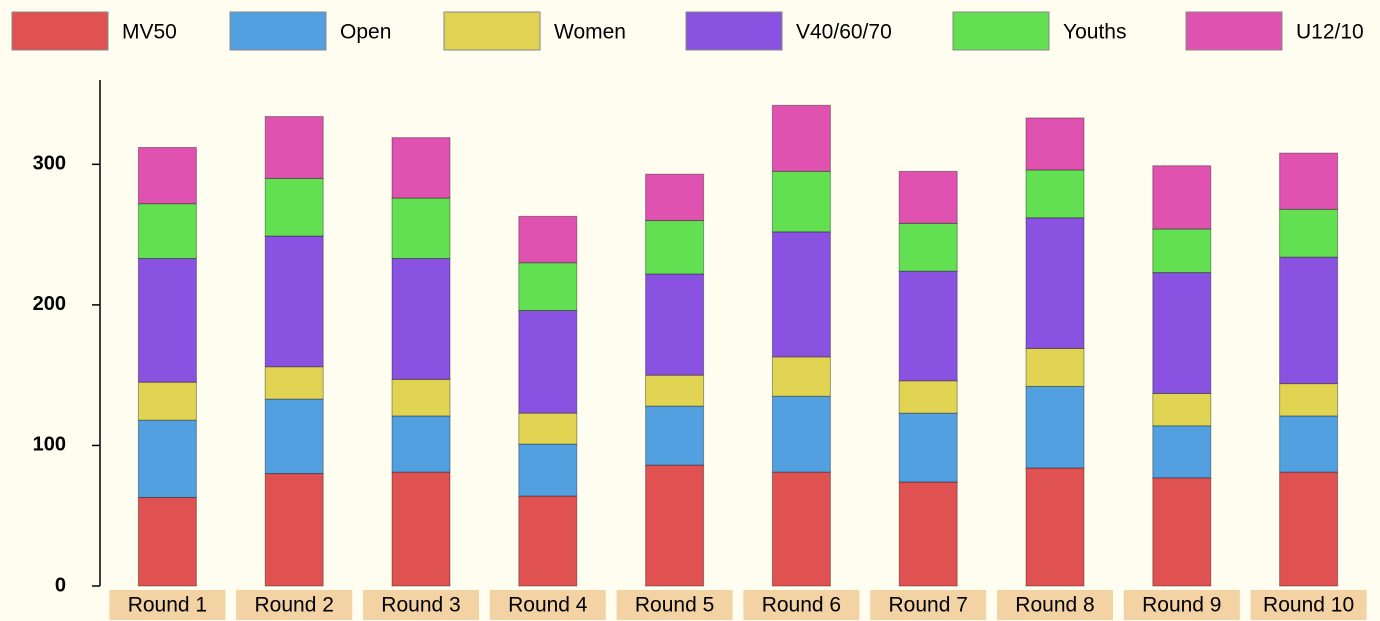  I want to click on x-tick-label: Round 2, so click(293, 605).